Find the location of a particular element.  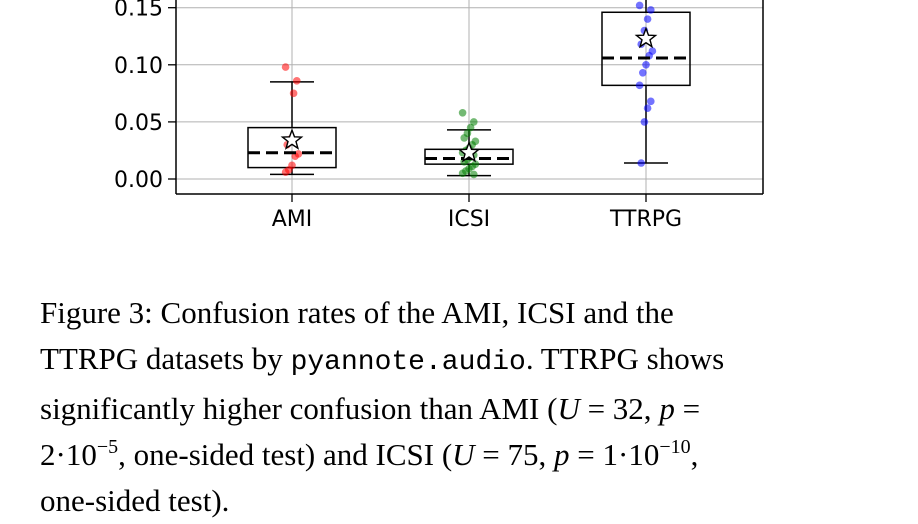

iqr-box is located at coordinates (646, 49).